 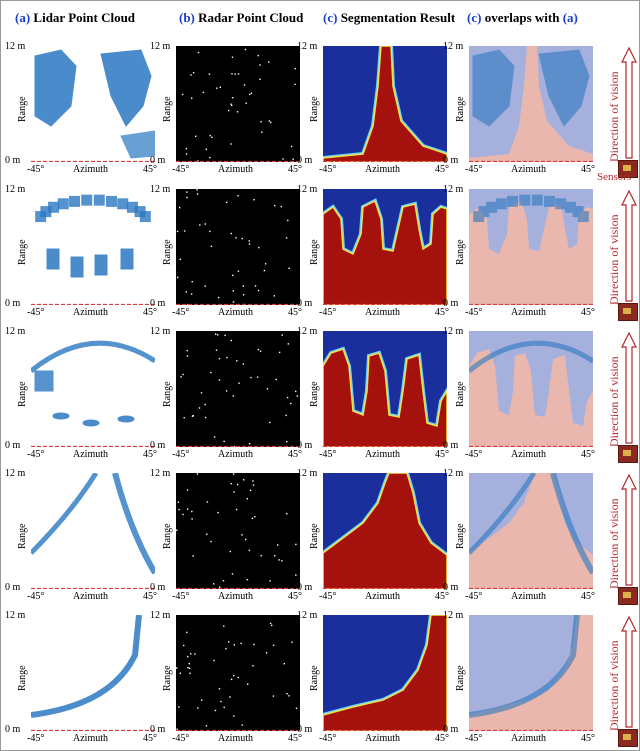 What do you see at coordinates (241, 17) in the screenshot?
I see `header-radar: (b) Radar Point Cloud` at bounding box center [241, 17].